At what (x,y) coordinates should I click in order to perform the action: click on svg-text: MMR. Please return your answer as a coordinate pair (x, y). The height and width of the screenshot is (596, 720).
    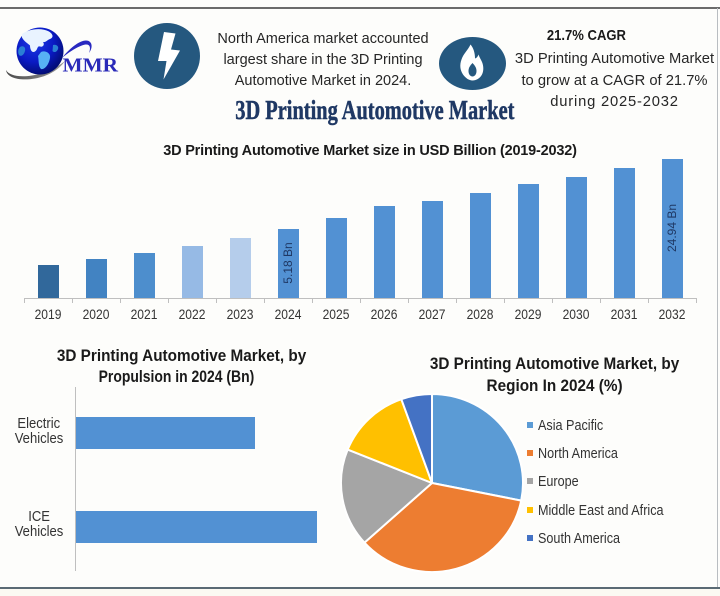
    Looking at the image, I should click on (91, 66).